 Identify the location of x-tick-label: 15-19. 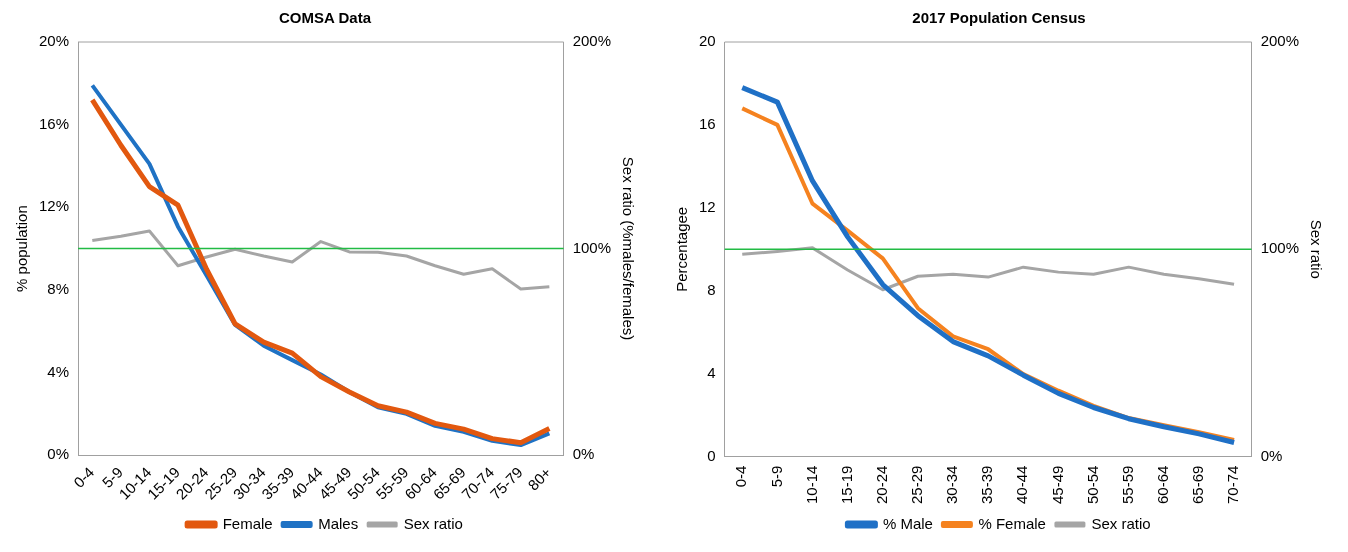
(846, 485).